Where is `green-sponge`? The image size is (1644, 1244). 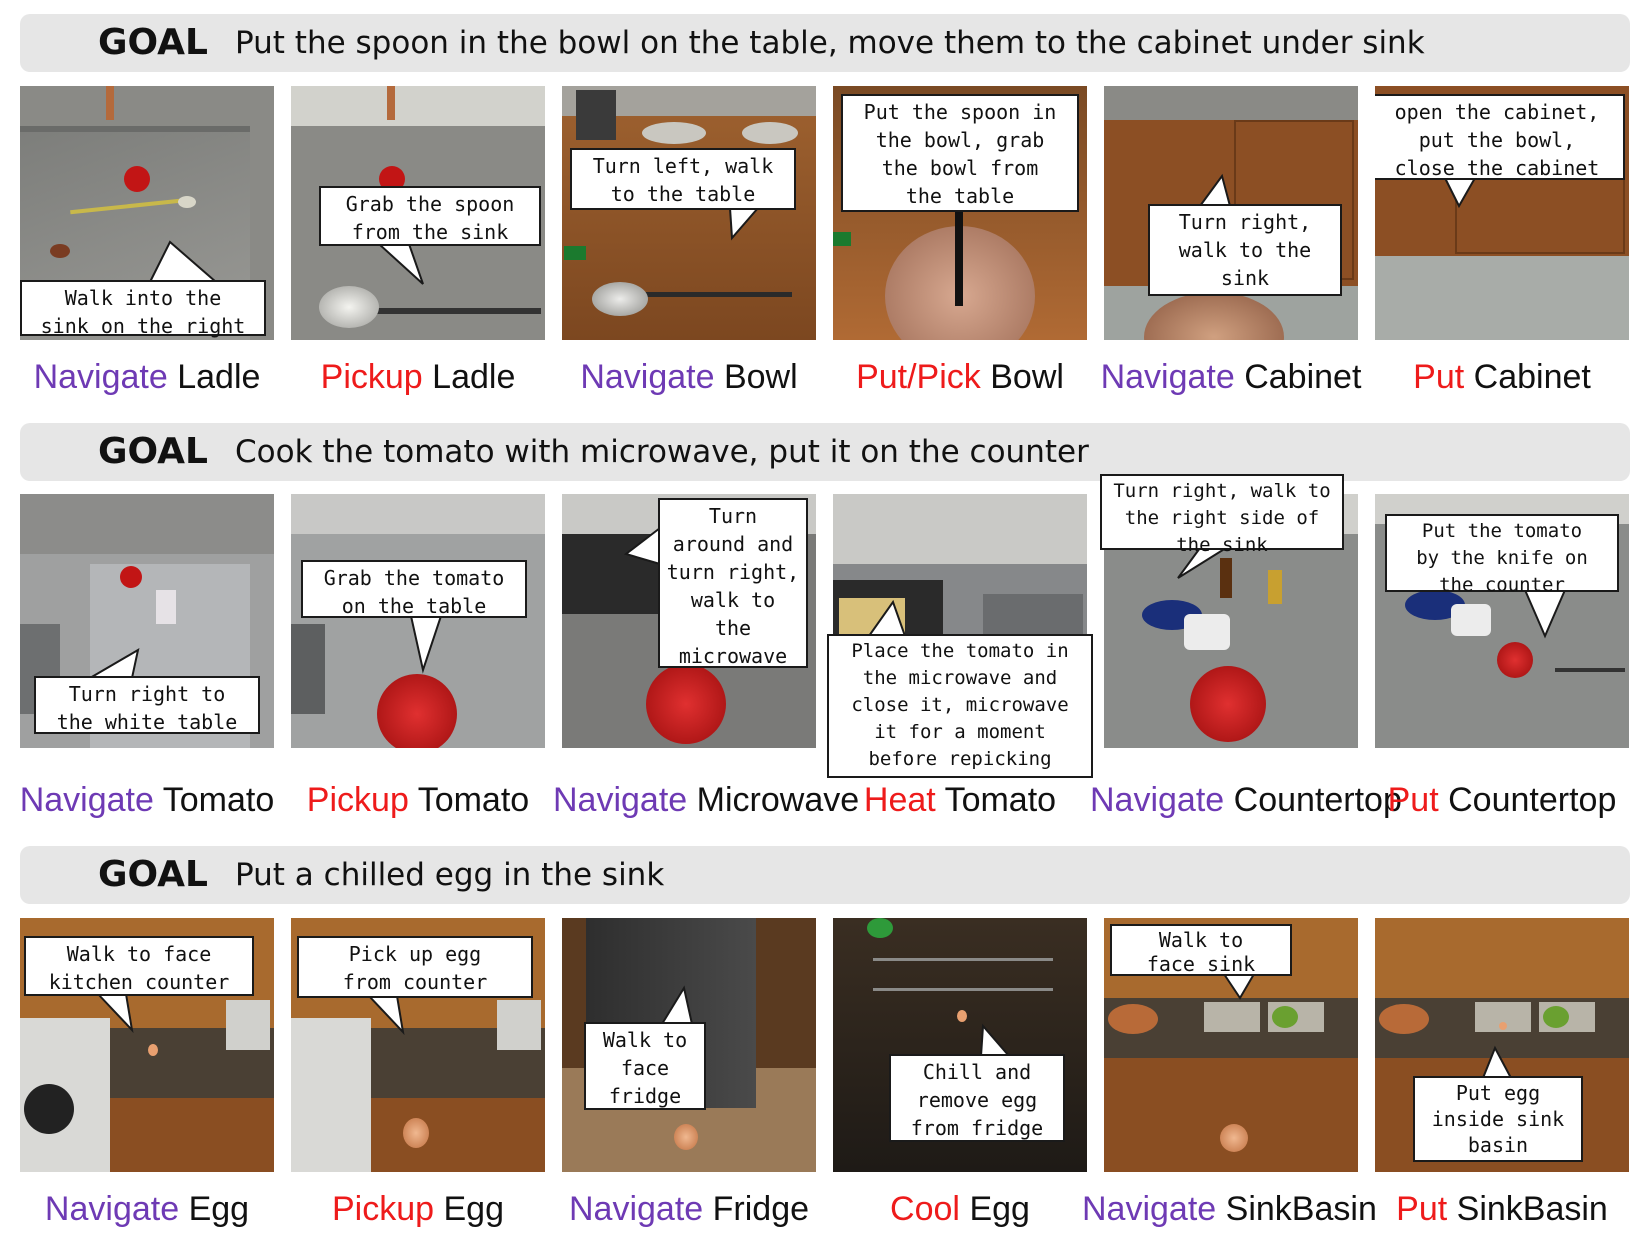 green-sponge is located at coordinates (575, 253).